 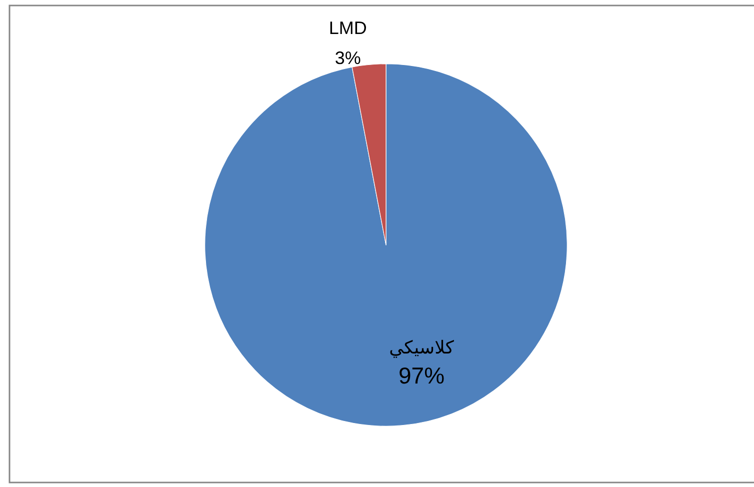 I want to click on slice-label: LMD, so click(x=347, y=28).